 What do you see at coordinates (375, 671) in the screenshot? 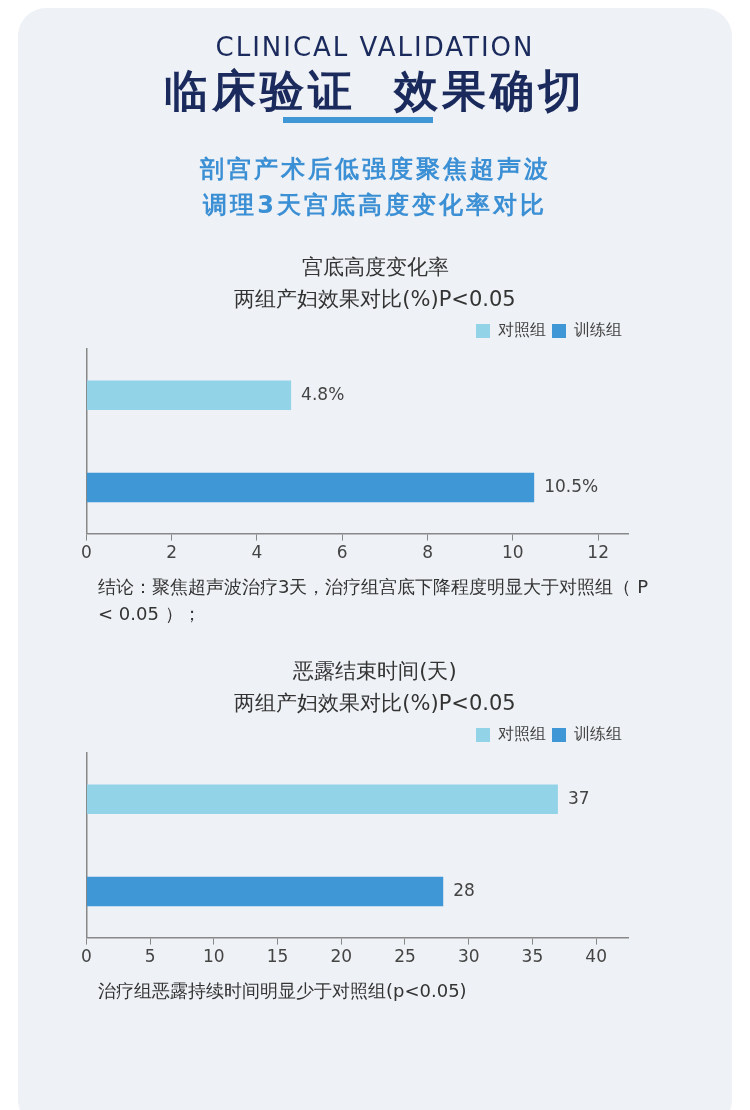
I see `chart-title: 恶露结束时间(天)` at bounding box center [375, 671].